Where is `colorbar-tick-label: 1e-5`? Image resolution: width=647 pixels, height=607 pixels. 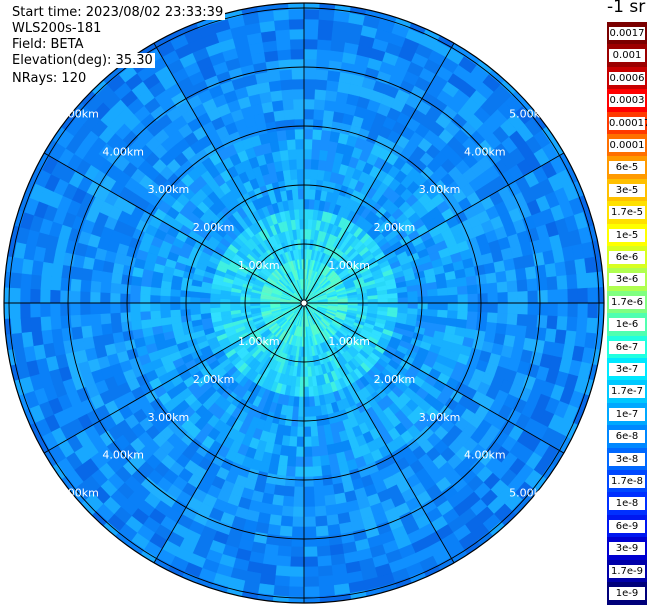
colorbar-tick-label: 1e-5 is located at coordinates (627, 235).